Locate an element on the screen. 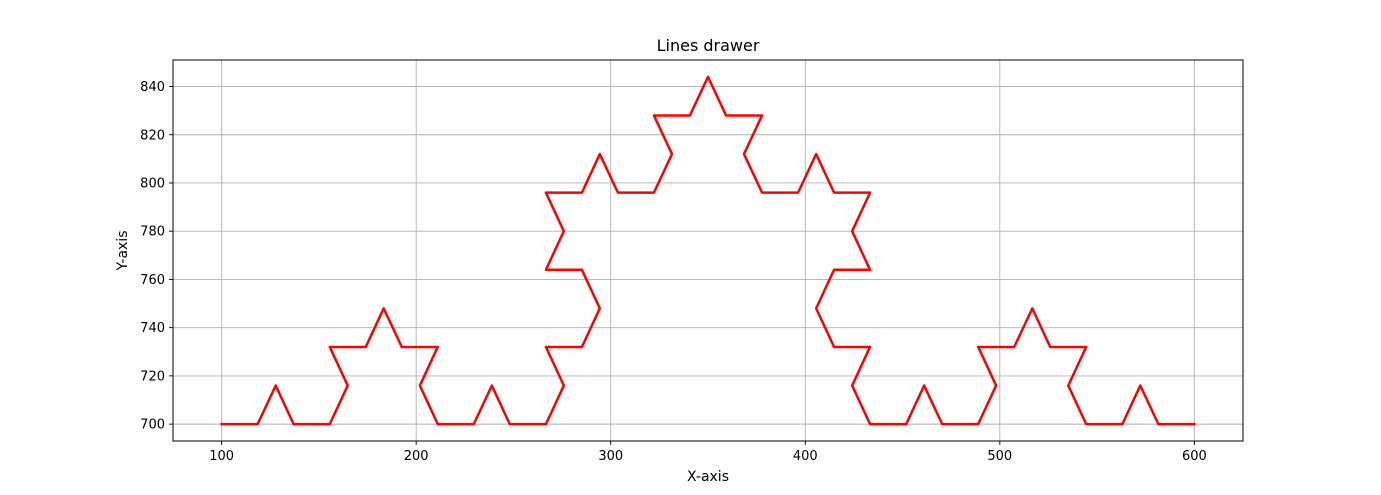 The width and height of the screenshot is (1381, 495). chart-title: Lines drawer is located at coordinates (708, 45).